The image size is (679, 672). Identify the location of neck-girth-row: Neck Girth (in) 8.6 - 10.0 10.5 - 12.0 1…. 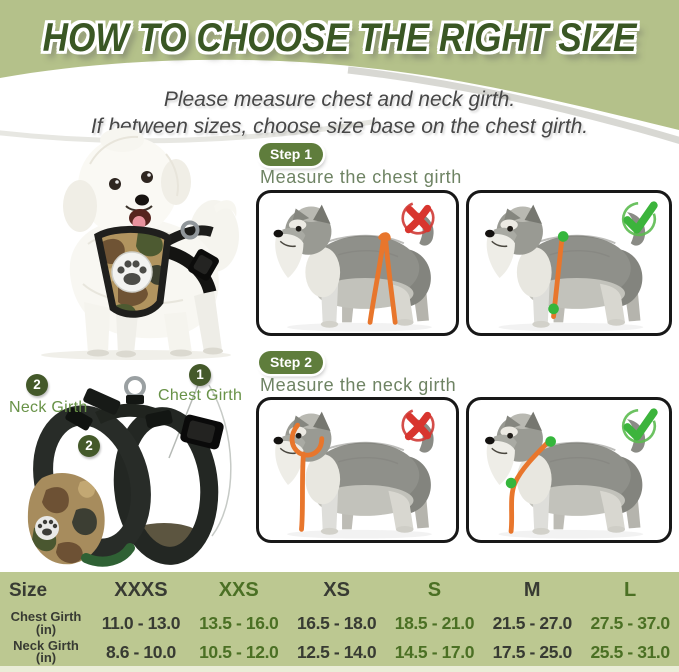
(339, 652).